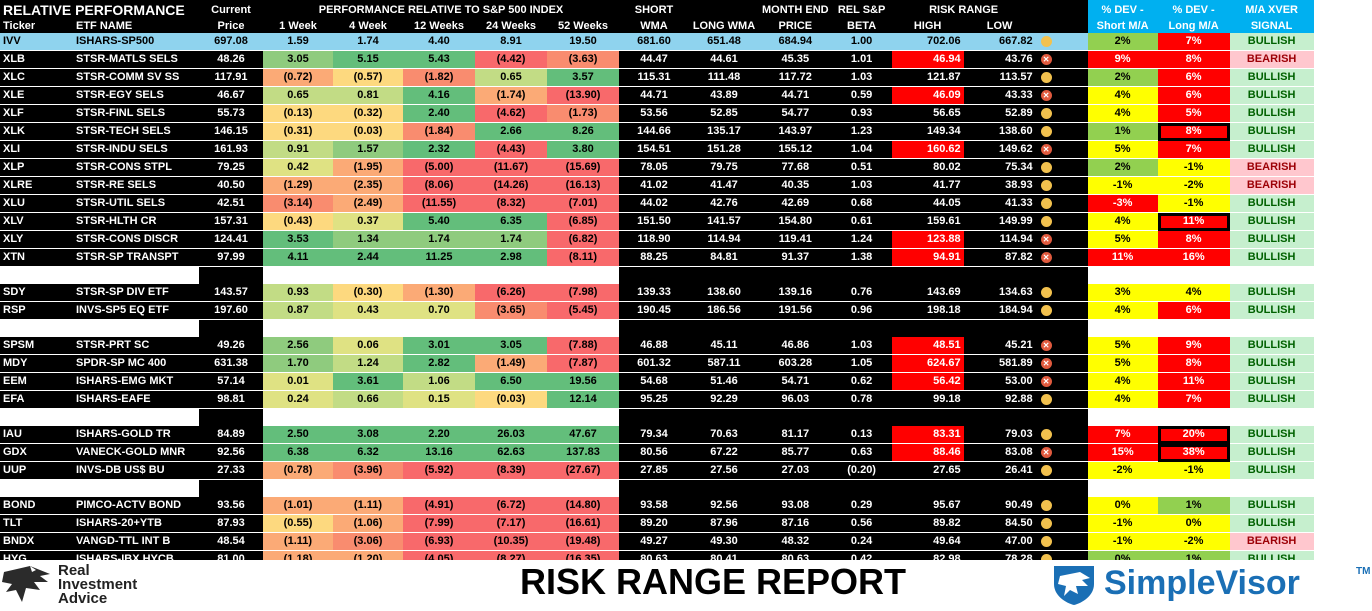 The width and height of the screenshot is (1372, 611). I want to click on month-price-cell: 684.94, so click(795, 42).